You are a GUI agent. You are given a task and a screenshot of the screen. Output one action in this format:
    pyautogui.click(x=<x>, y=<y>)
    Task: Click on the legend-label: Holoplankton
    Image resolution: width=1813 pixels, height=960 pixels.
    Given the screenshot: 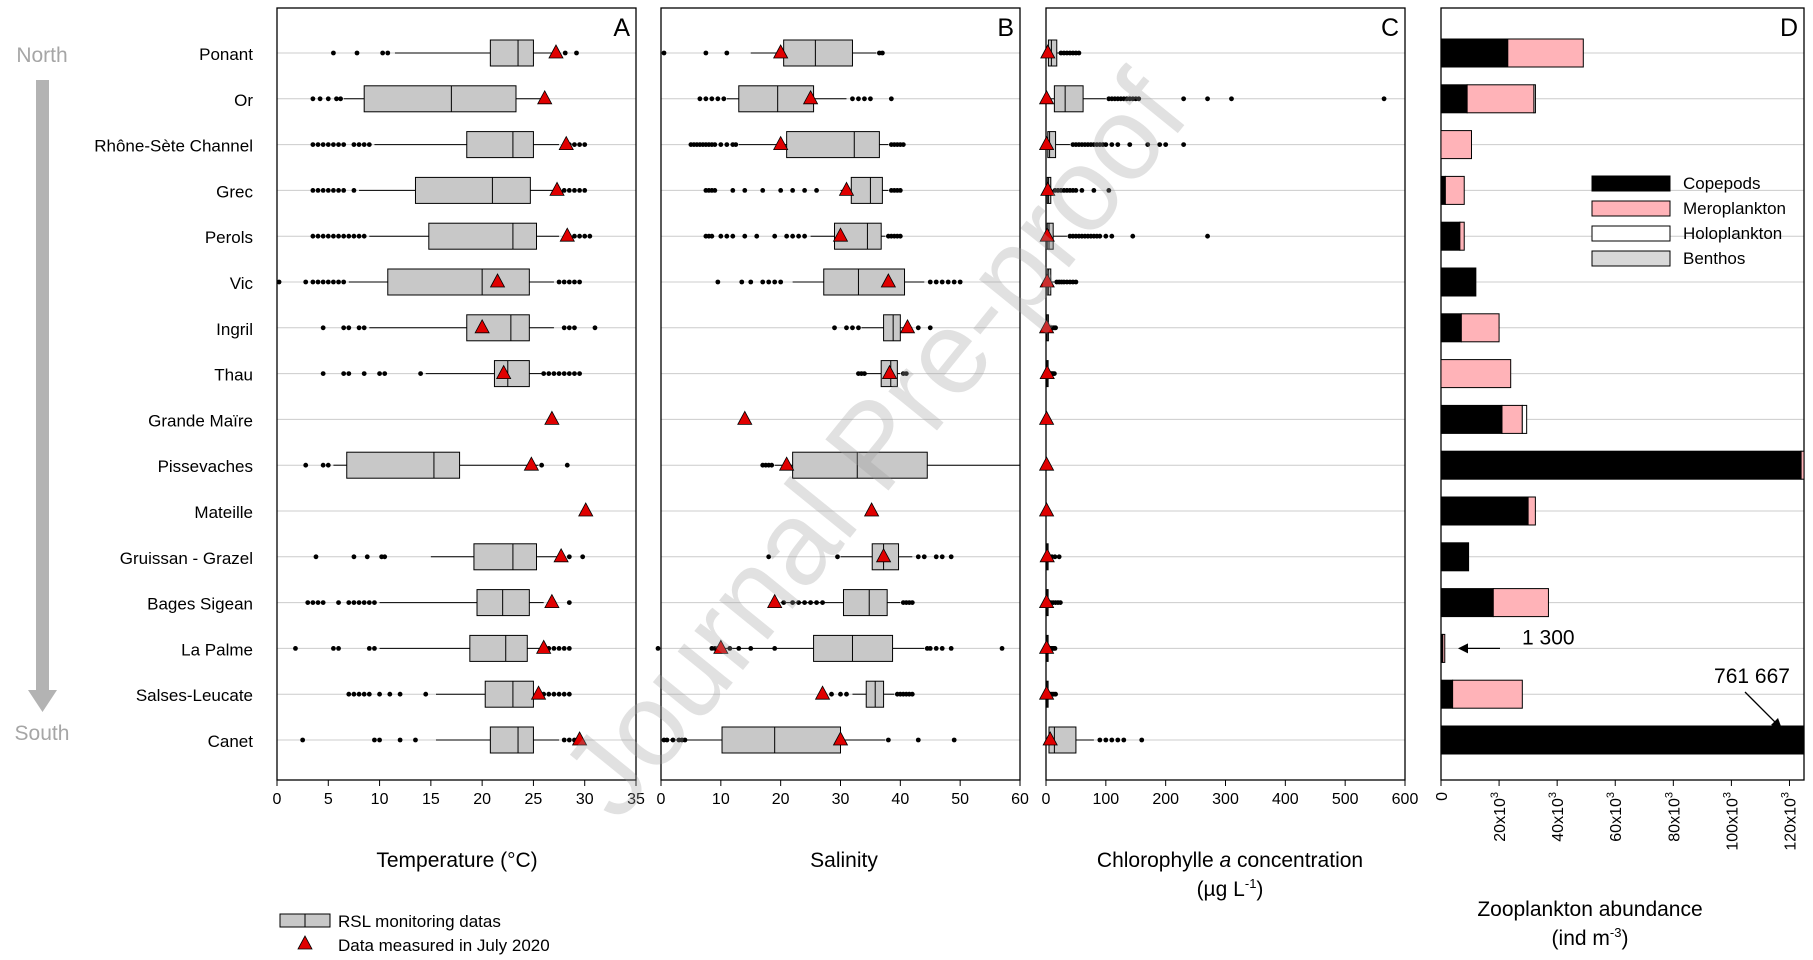 What is the action you would take?
    pyautogui.click(x=1732, y=233)
    